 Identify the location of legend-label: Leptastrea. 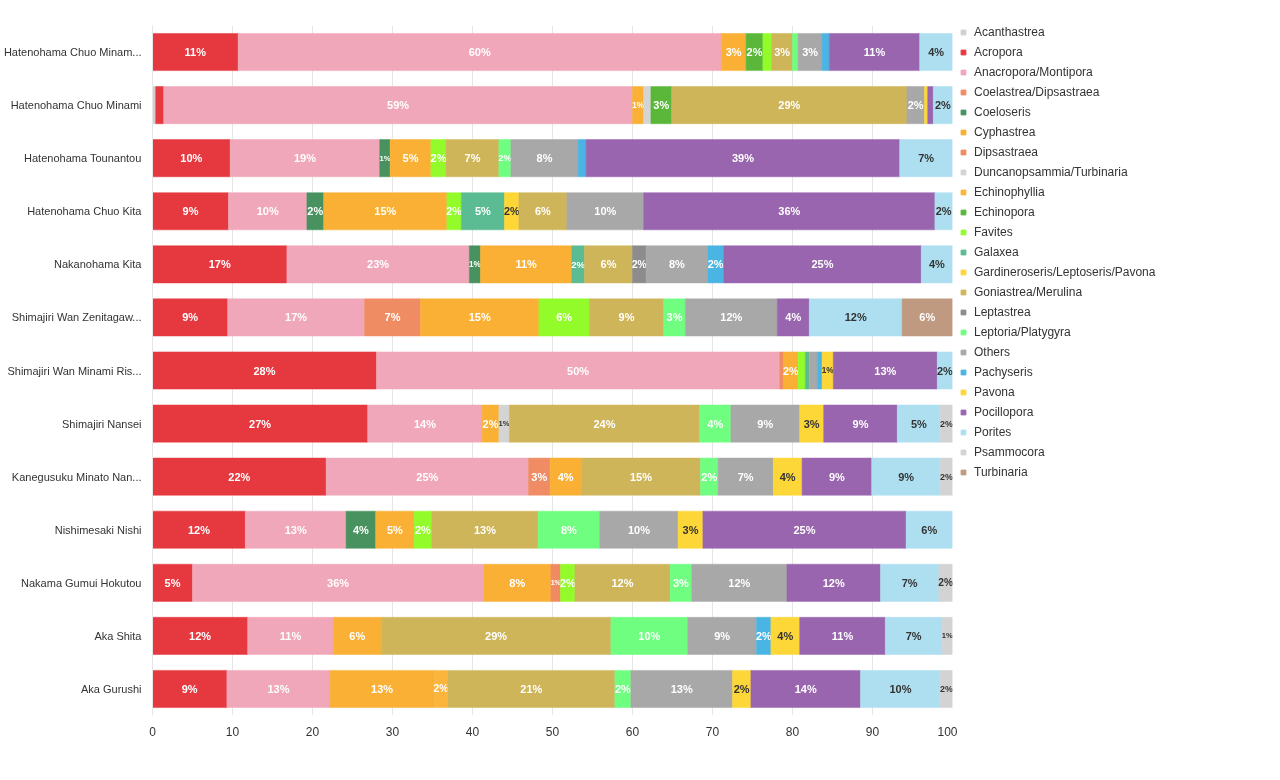
(1002, 312).